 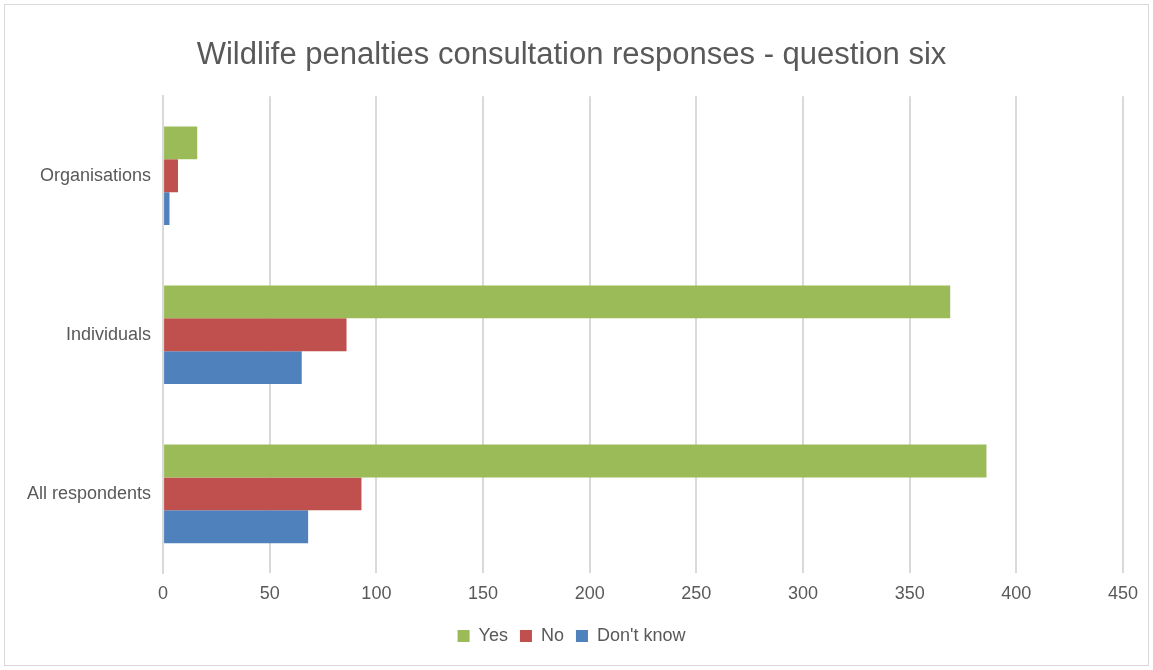 I want to click on legend-label: Don't know, so click(x=641, y=634).